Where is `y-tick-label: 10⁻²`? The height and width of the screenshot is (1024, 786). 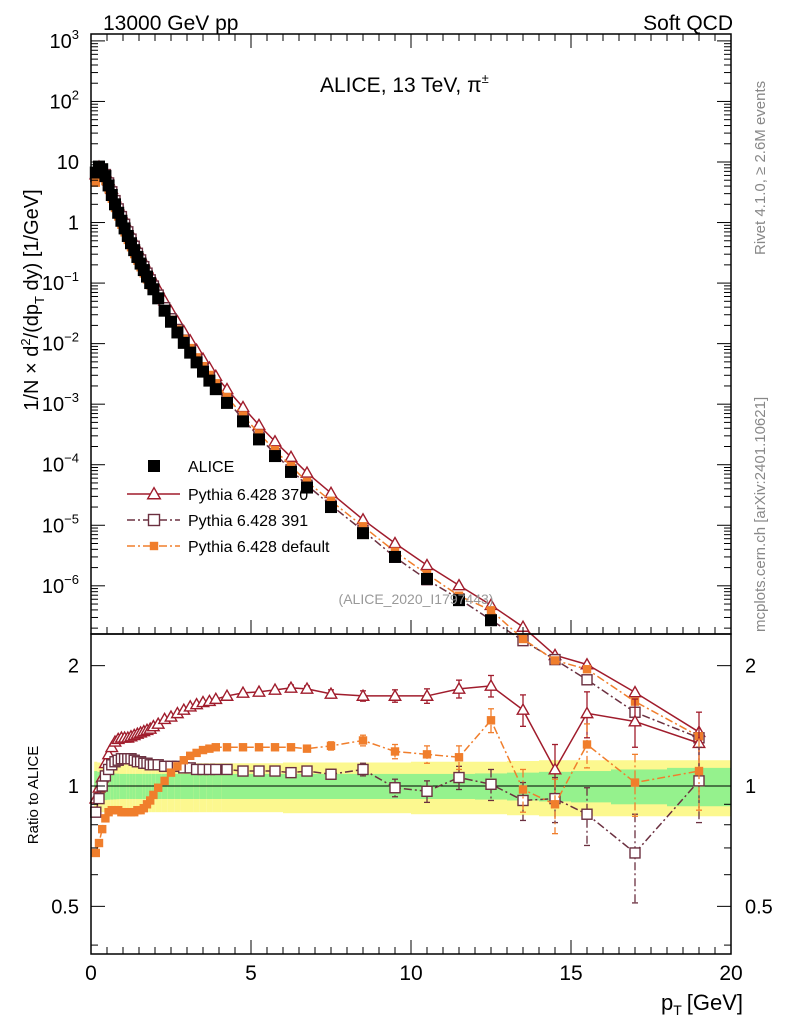
y-tick-label: 10⁻² is located at coordinates (60, 343).